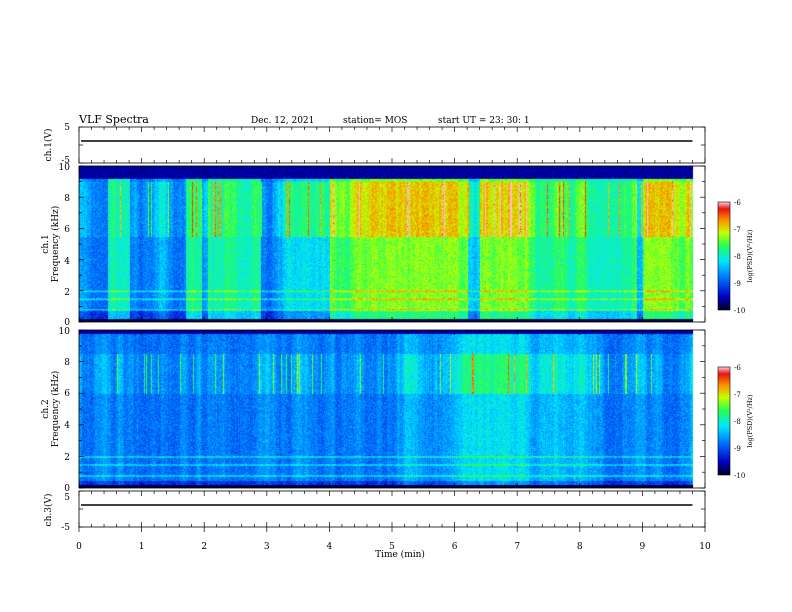 The image size is (792, 612). Describe the element at coordinates (65, 332) in the screenshot. I see `ch2-spec-ytick-10: 10` at that location.